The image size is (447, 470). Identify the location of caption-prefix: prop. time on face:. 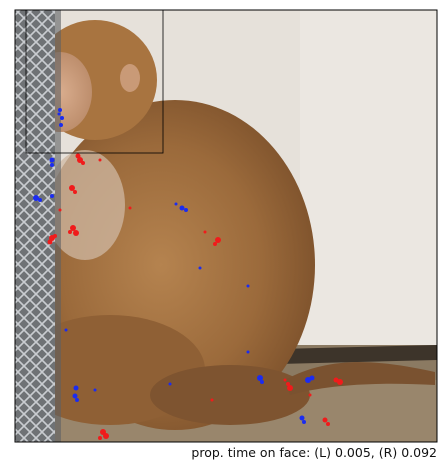
(251, 452).